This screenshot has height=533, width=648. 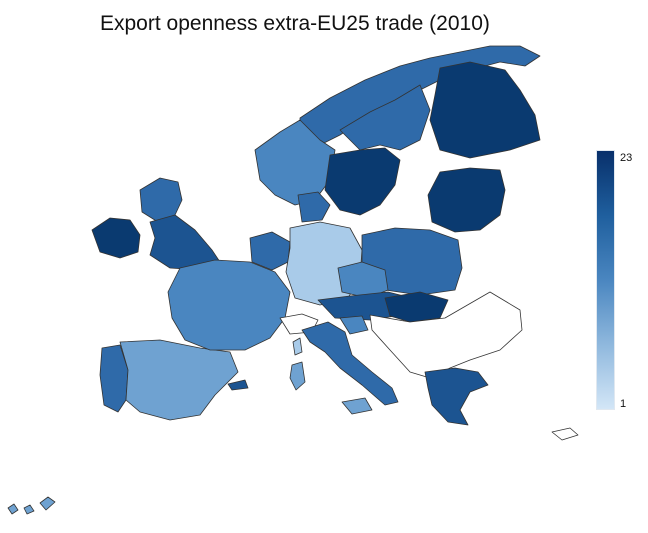 What do you see at coordinates (179, 380) in the screenshot?
I see `region-spain` at bounding box center [179, 380].